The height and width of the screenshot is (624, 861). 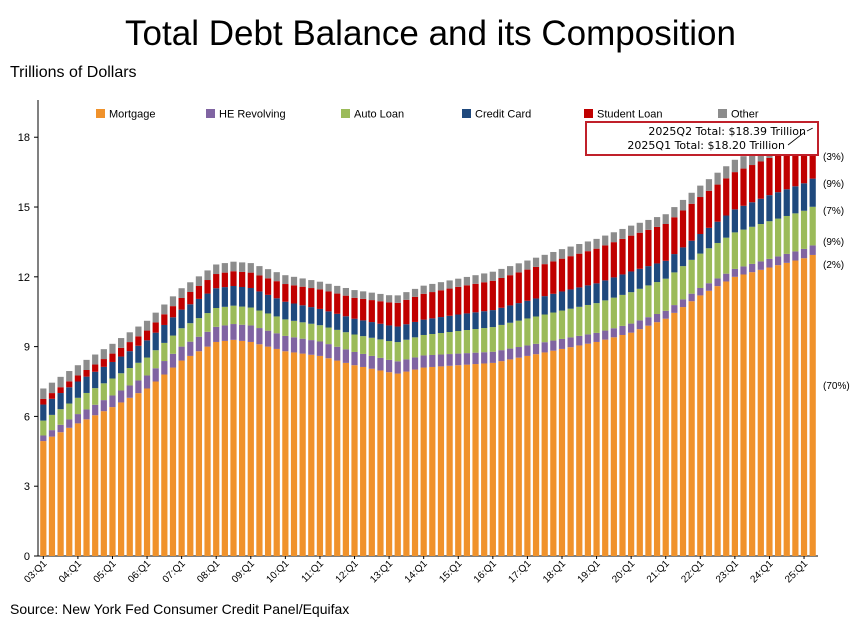 What do you see at coordinates (658, 571) in the screenshot?
I see `x-tick-label: 21:Q1` at bounding box center [658, 571].